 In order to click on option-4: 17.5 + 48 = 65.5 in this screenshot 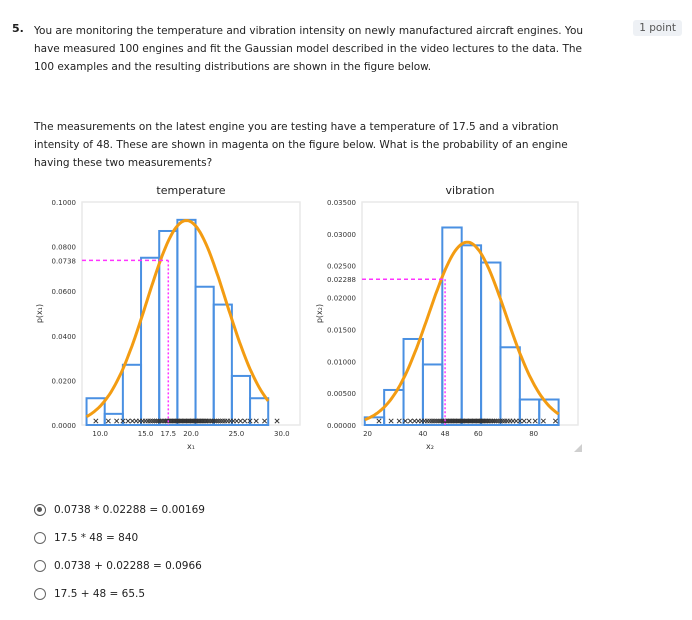, I will do `click(119, 593)`.